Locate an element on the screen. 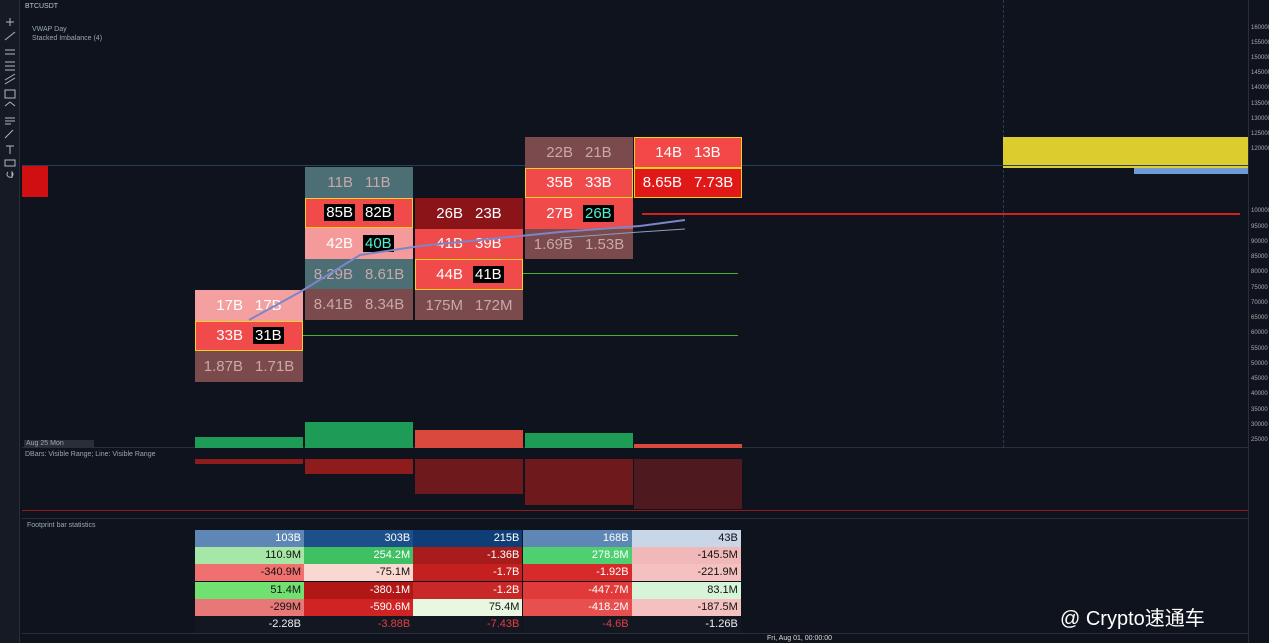  stat-cell: -4.6B is located at coordinates (577, 624).